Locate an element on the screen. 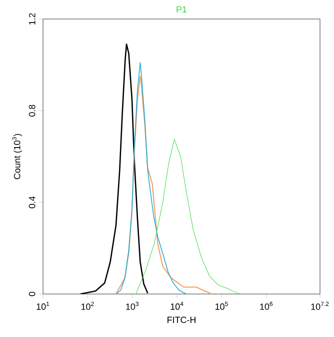 The width and height of the screenshot is (334, 337). x-tick-label: 10$^{6}$ is located at coordinates (266, 306).